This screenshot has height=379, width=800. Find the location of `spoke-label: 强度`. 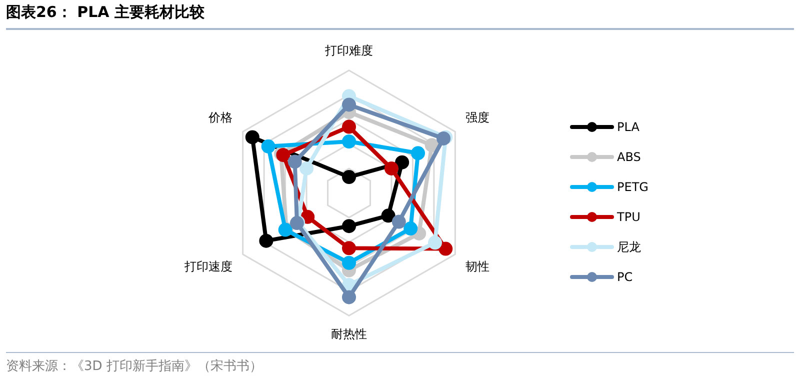

spoke-label: 强度 is located at coordinates (478, 117).